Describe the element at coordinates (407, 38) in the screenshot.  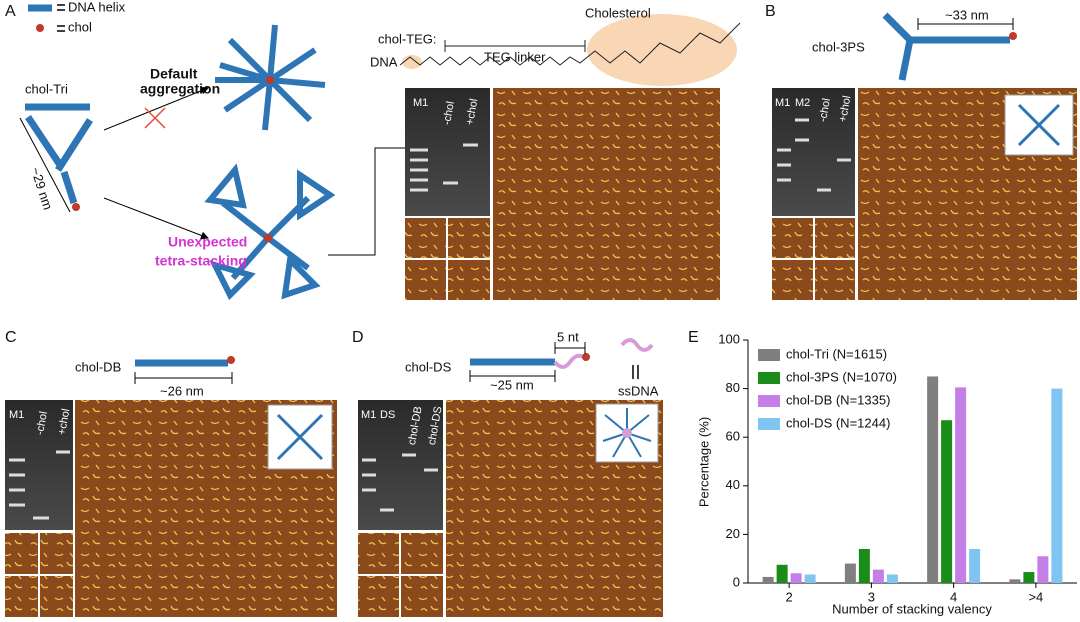
I see `teg-title: chol-TEG:` at that location.